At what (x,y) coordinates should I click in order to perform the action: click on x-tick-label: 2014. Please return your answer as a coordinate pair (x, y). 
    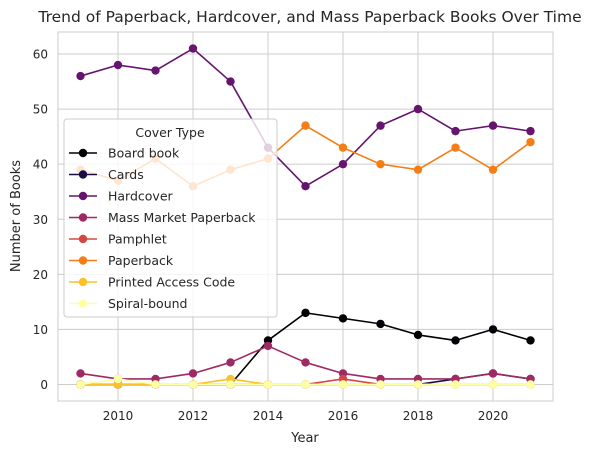
    Looking at the image, I should click on (268, 416).